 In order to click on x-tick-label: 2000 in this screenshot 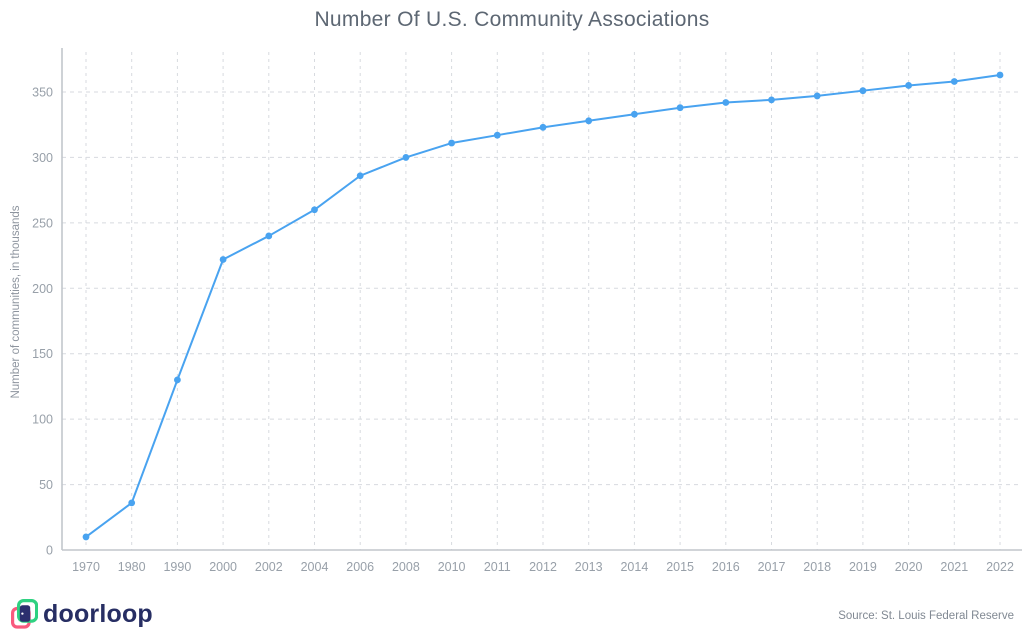, I will do `click(223, 567)`.